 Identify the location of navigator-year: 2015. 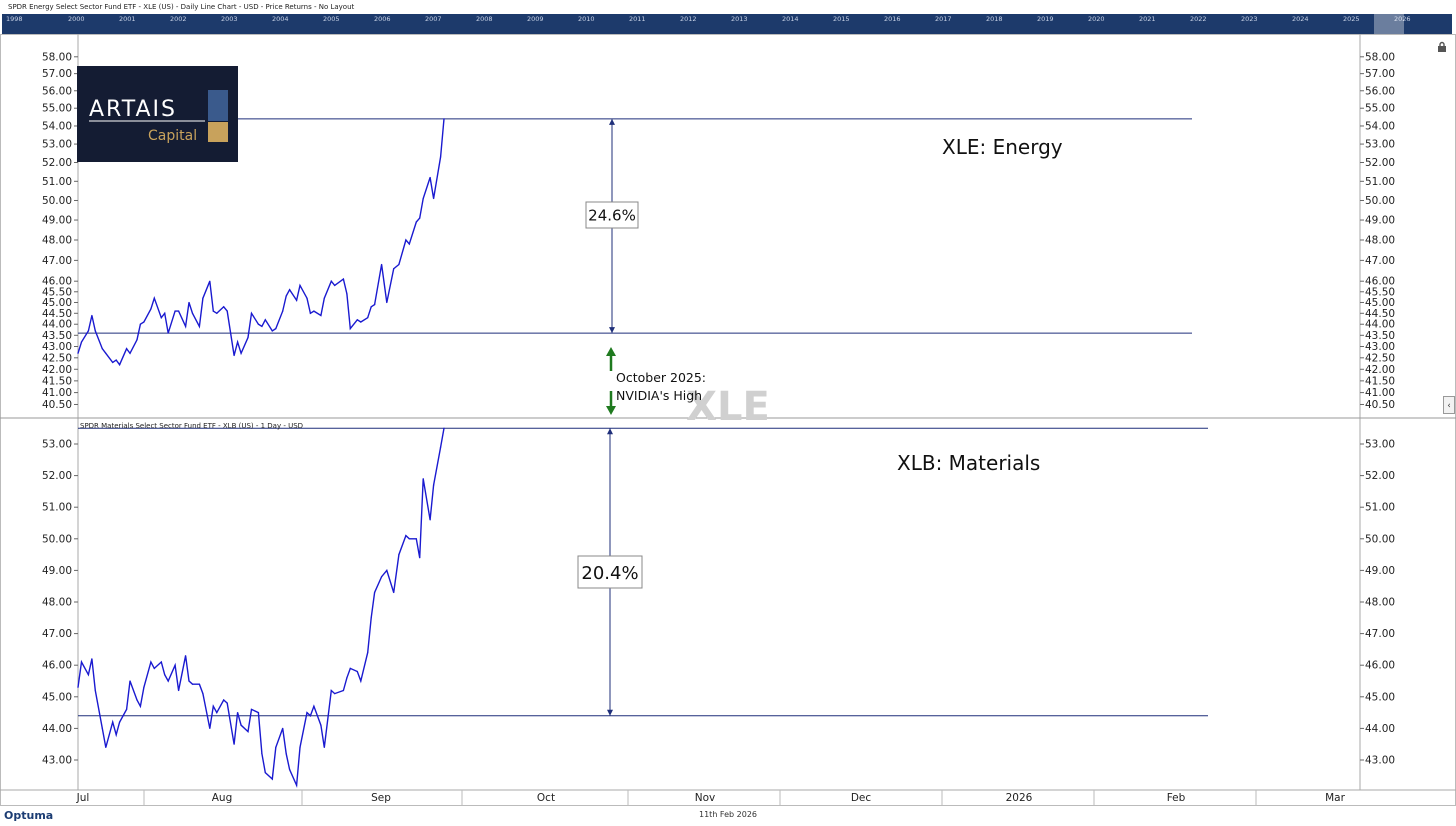
(841, 19).